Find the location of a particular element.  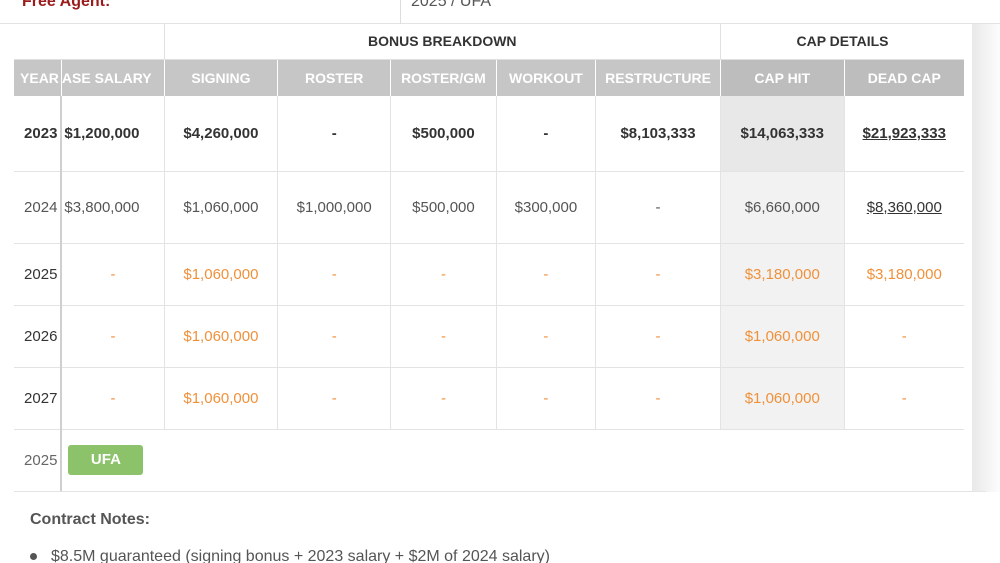

dead-cap-link: $21,923,333 is located at coordinates (904, 133).